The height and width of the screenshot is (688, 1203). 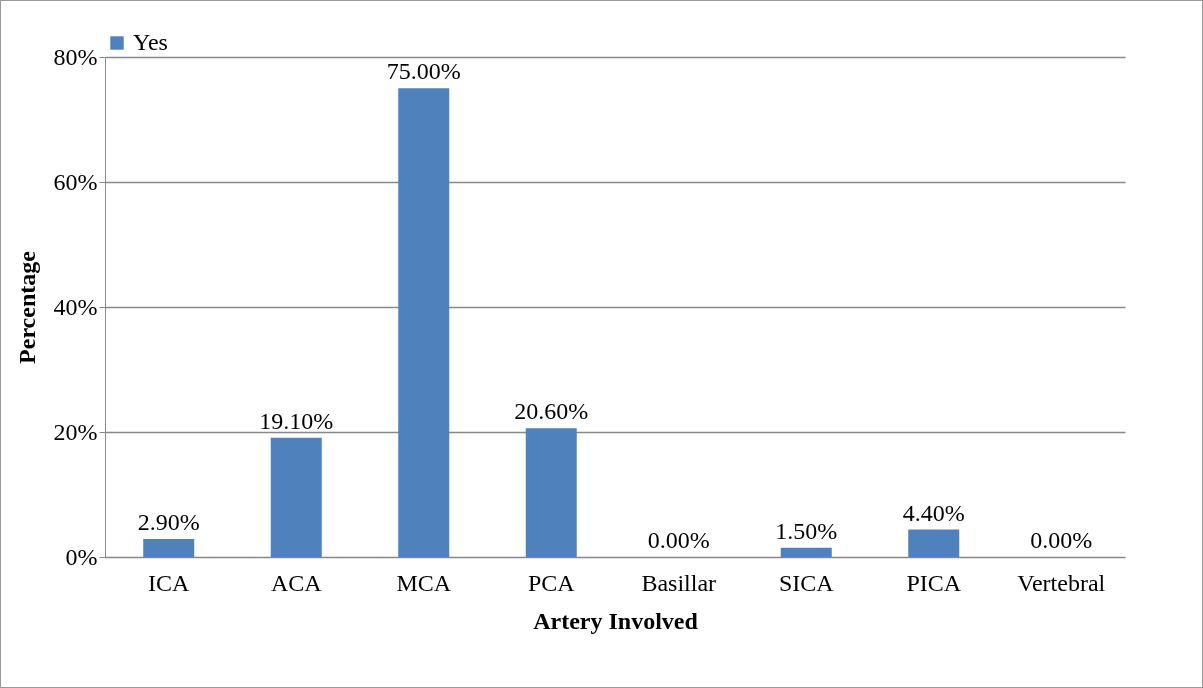 I want to click on x-tick-label: ICA, so click(x=169, y=582).